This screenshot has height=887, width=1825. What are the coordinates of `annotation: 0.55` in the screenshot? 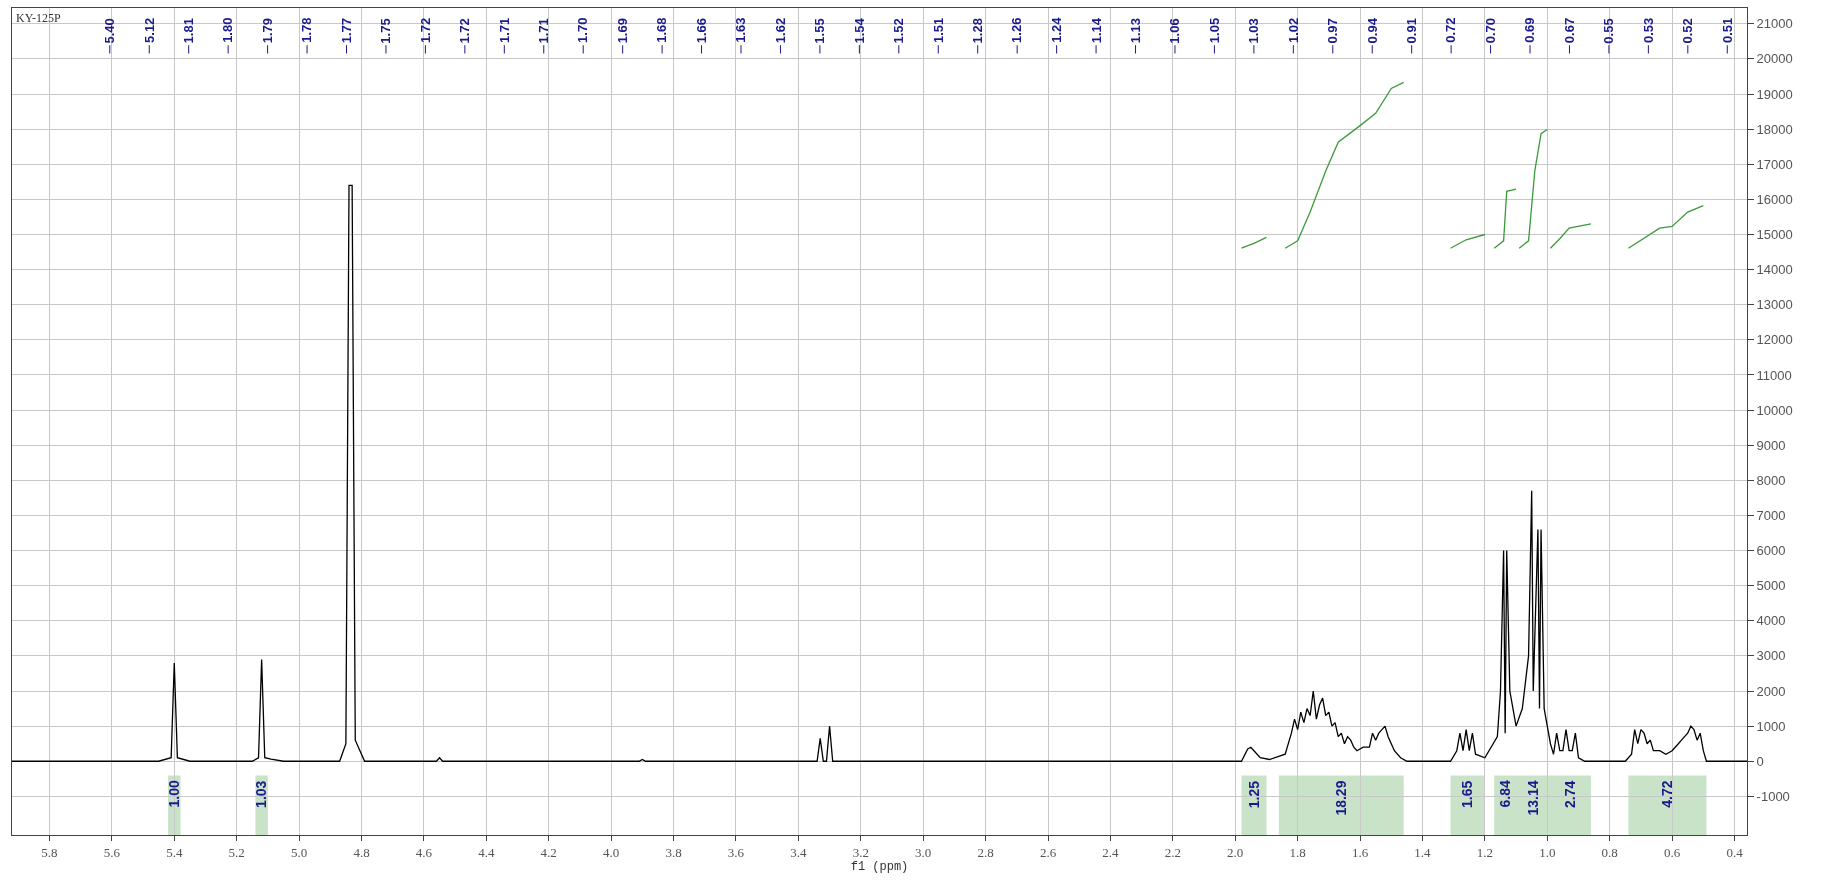 It's located at (1609, 31).